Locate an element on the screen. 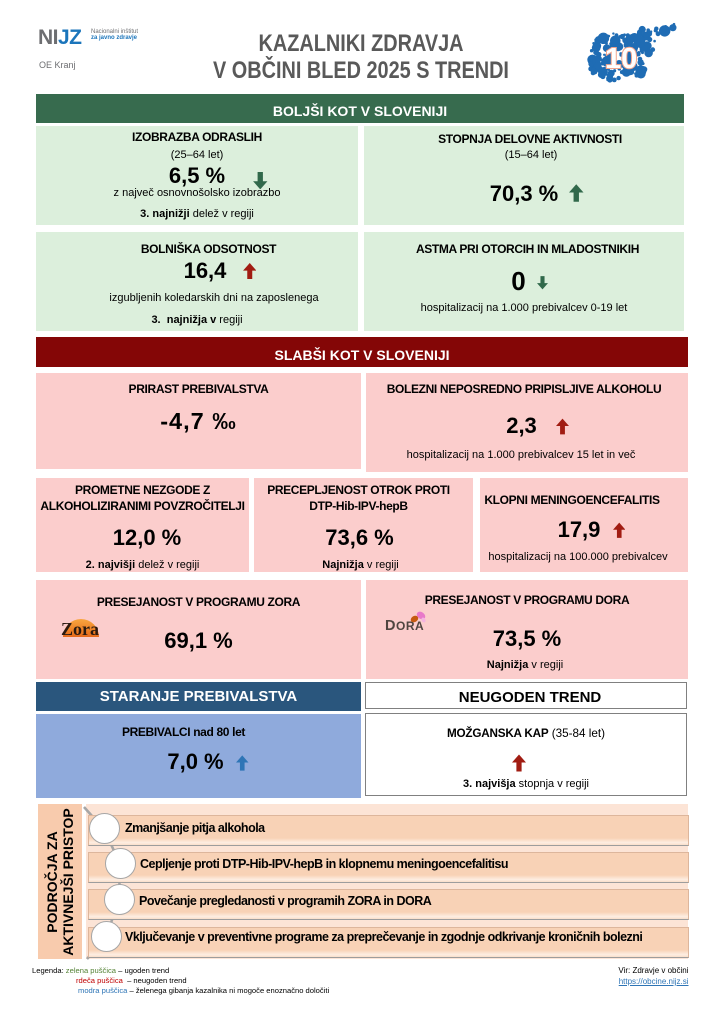 The width and height of the screenshot is (724, 1024). svg-text: 10 is located at coordinates (621, 59).